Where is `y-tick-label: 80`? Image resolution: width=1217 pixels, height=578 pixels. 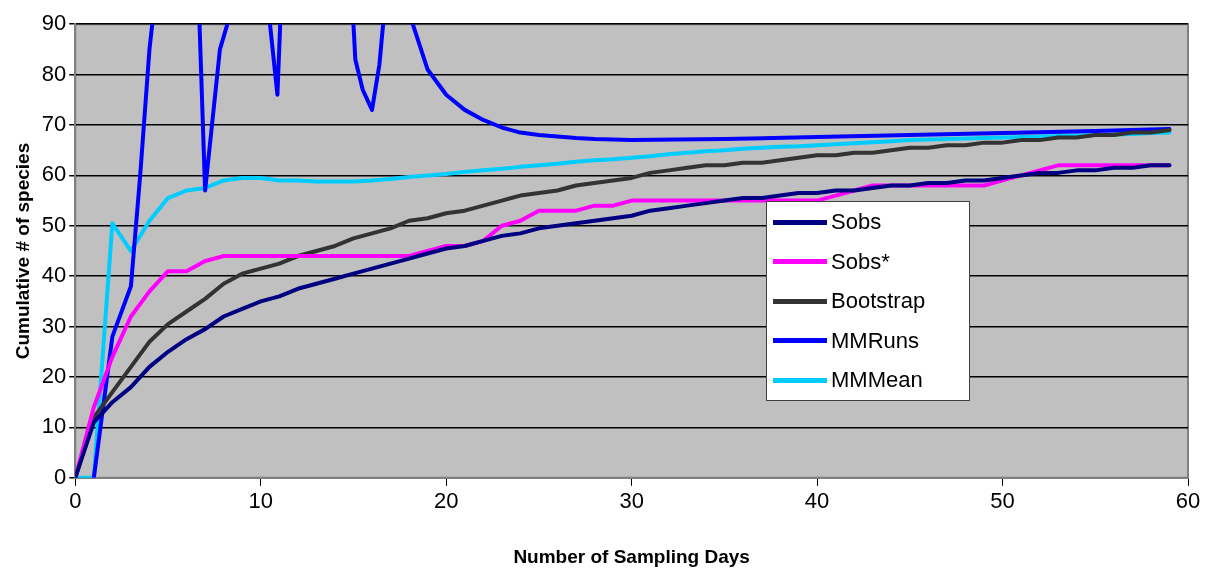 y-tick-label: 80 is located at coordinates (54, 73).